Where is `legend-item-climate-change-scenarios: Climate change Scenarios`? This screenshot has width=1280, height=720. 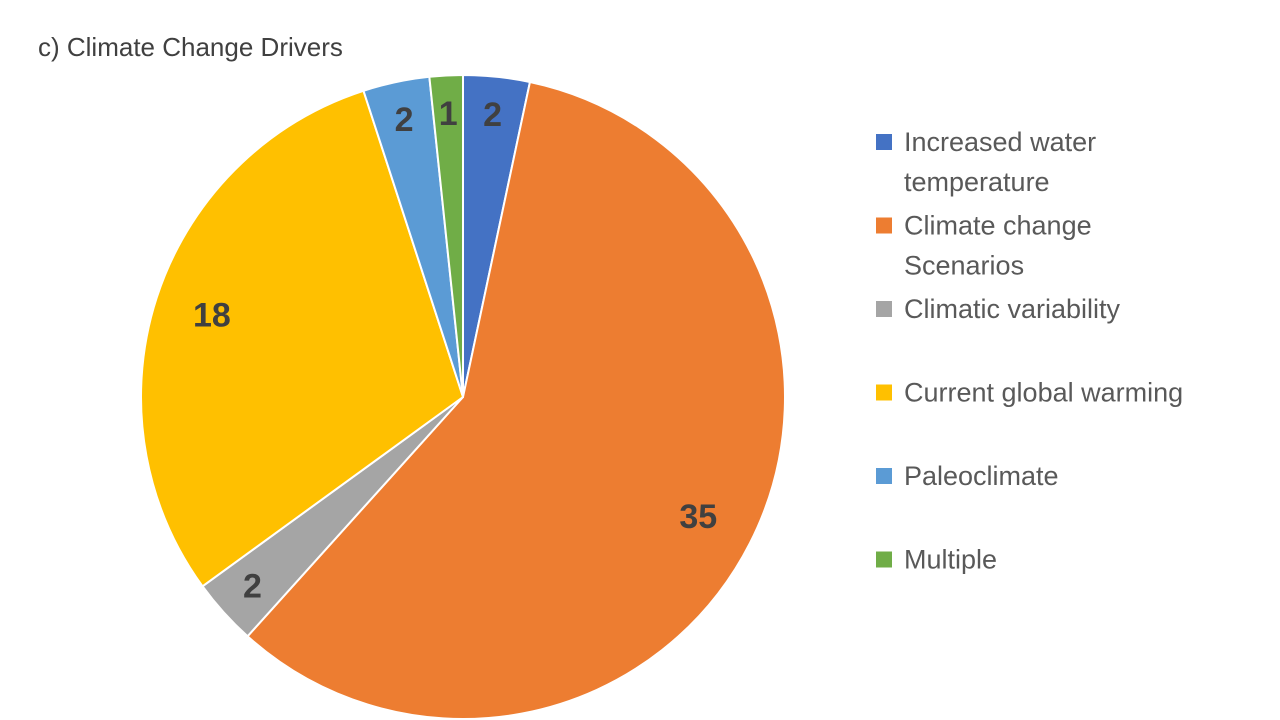
legend-item-climate-change-scenarios: Climate change Scenarios is located at coordinates (984, 246).